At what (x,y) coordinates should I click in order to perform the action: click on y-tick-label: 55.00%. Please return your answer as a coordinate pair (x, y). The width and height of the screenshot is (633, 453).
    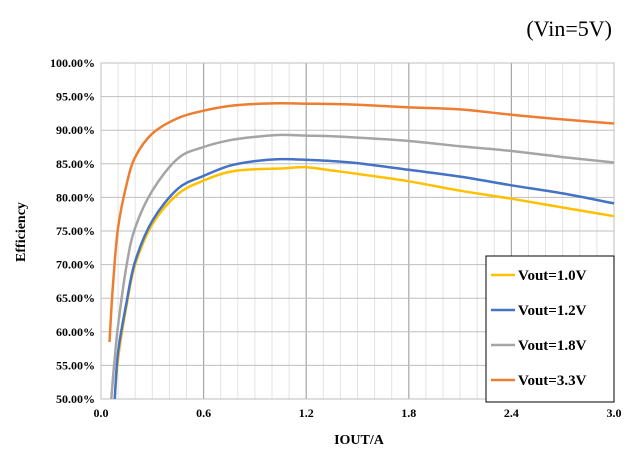
    Looking at the image, I should click on (75, 365).